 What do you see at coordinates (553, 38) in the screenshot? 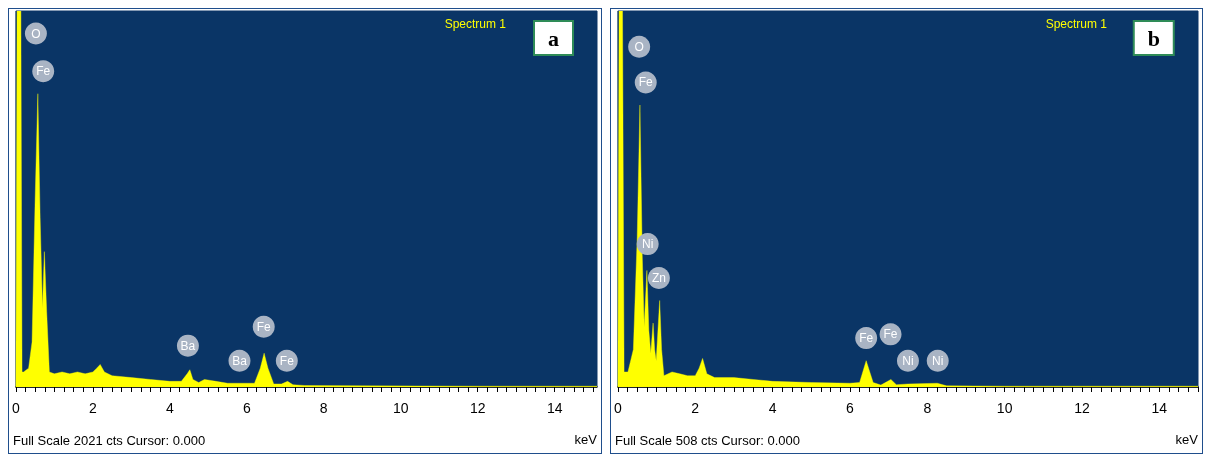
I see `text: a` at bounding box center [553, 38].